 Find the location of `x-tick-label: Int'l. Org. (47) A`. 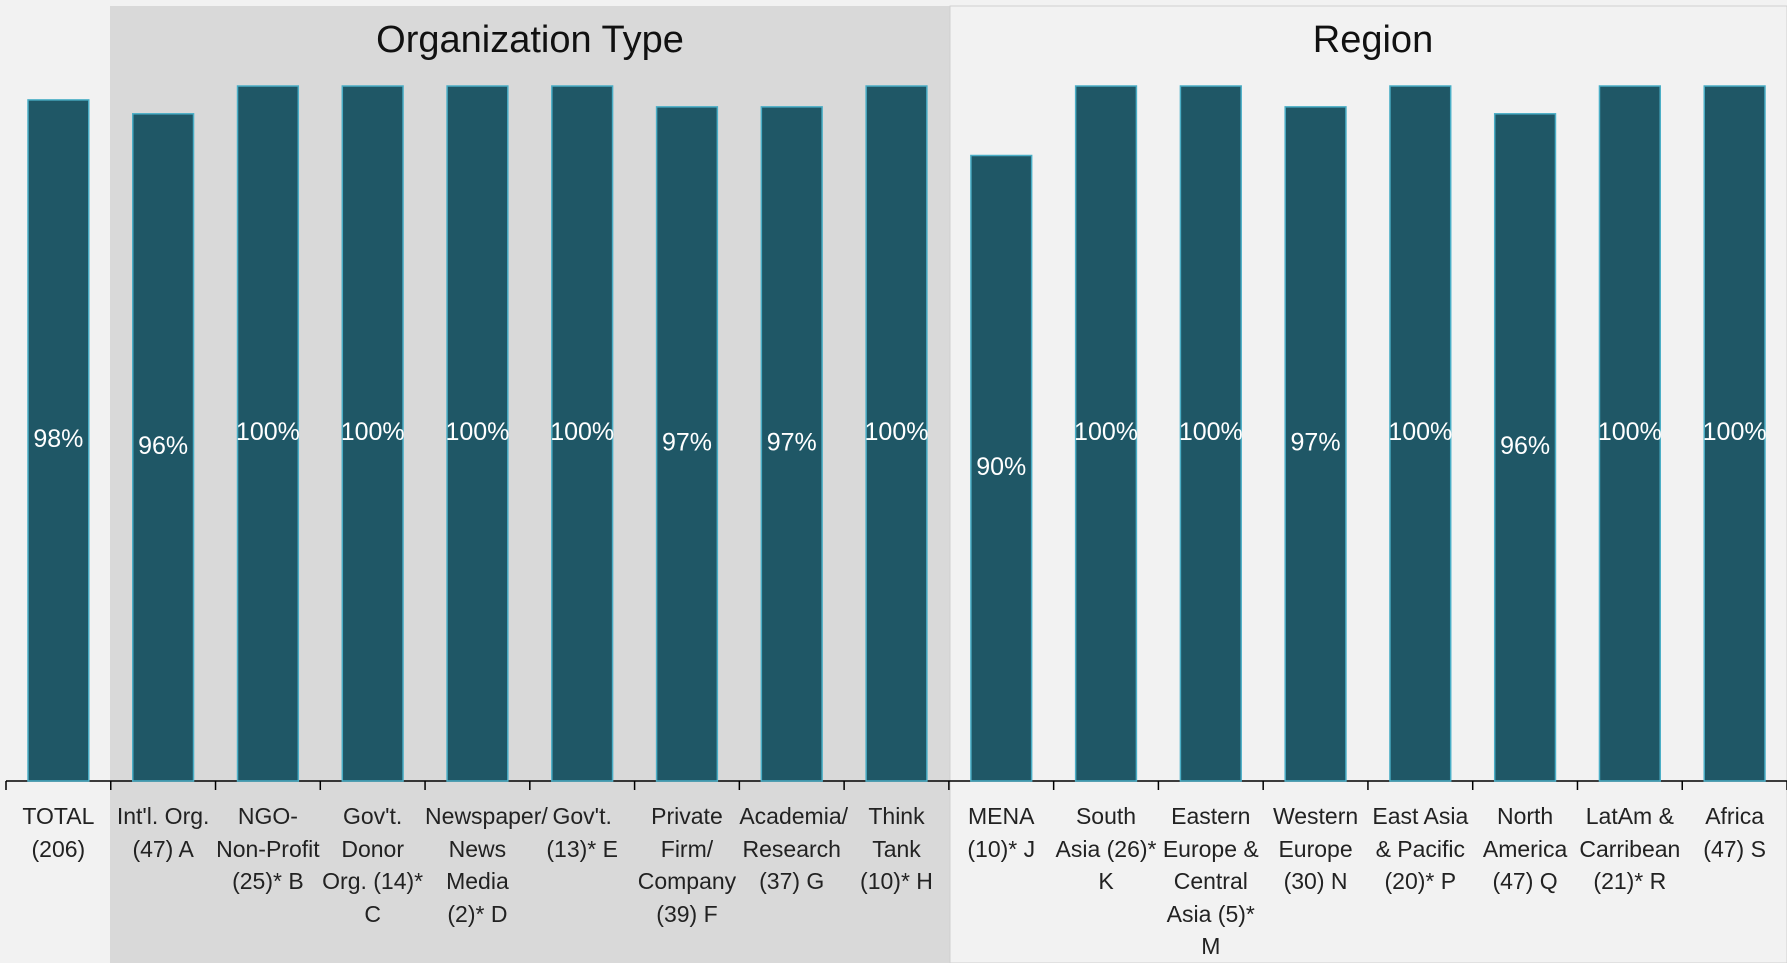

x-tick-label: Int'l. Org. (47) A is located at coordinates (163, 832).